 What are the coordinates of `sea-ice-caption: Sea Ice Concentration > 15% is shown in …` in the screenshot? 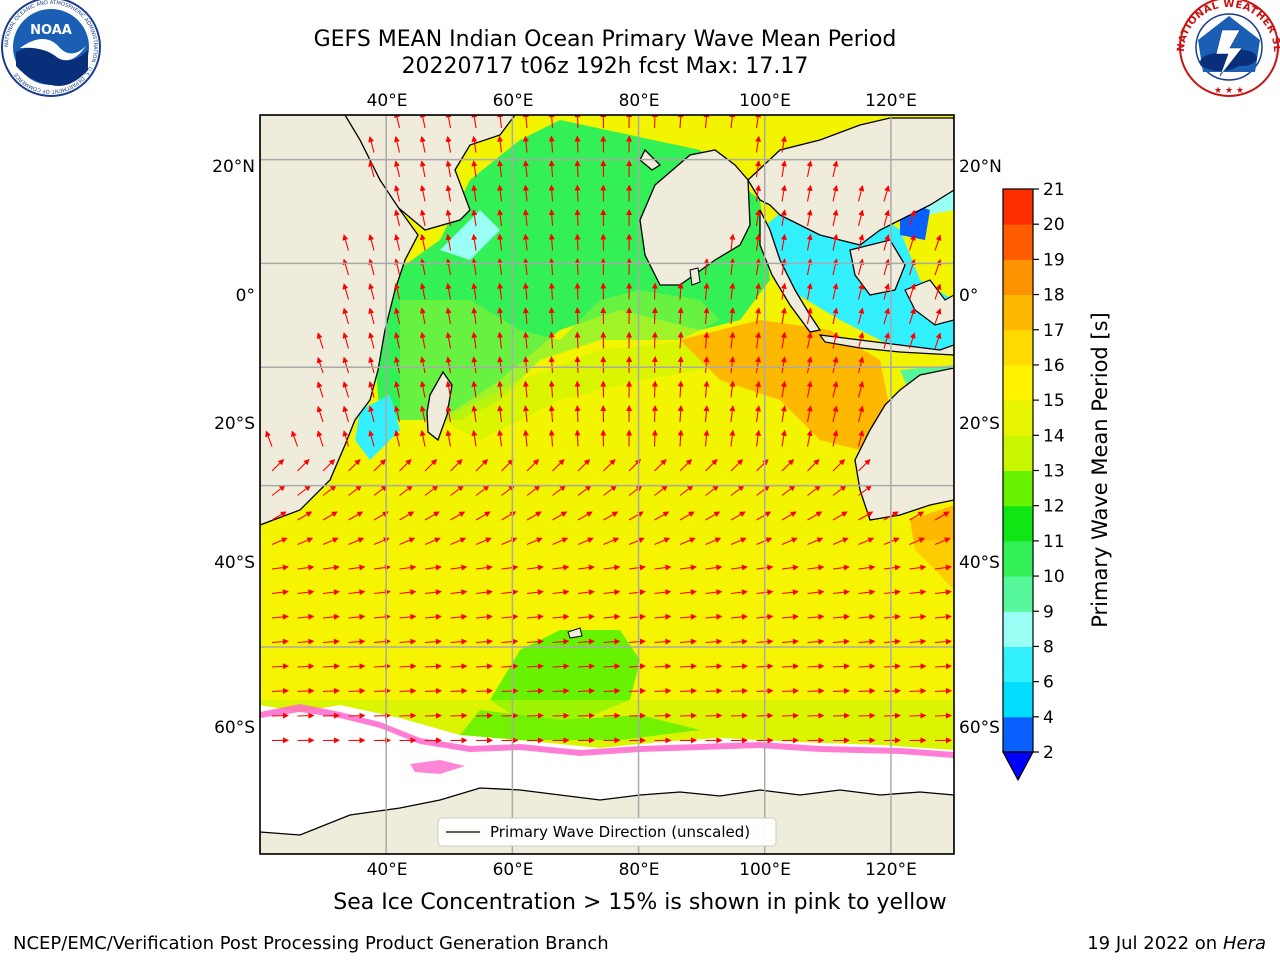 It's located at (640, 902).